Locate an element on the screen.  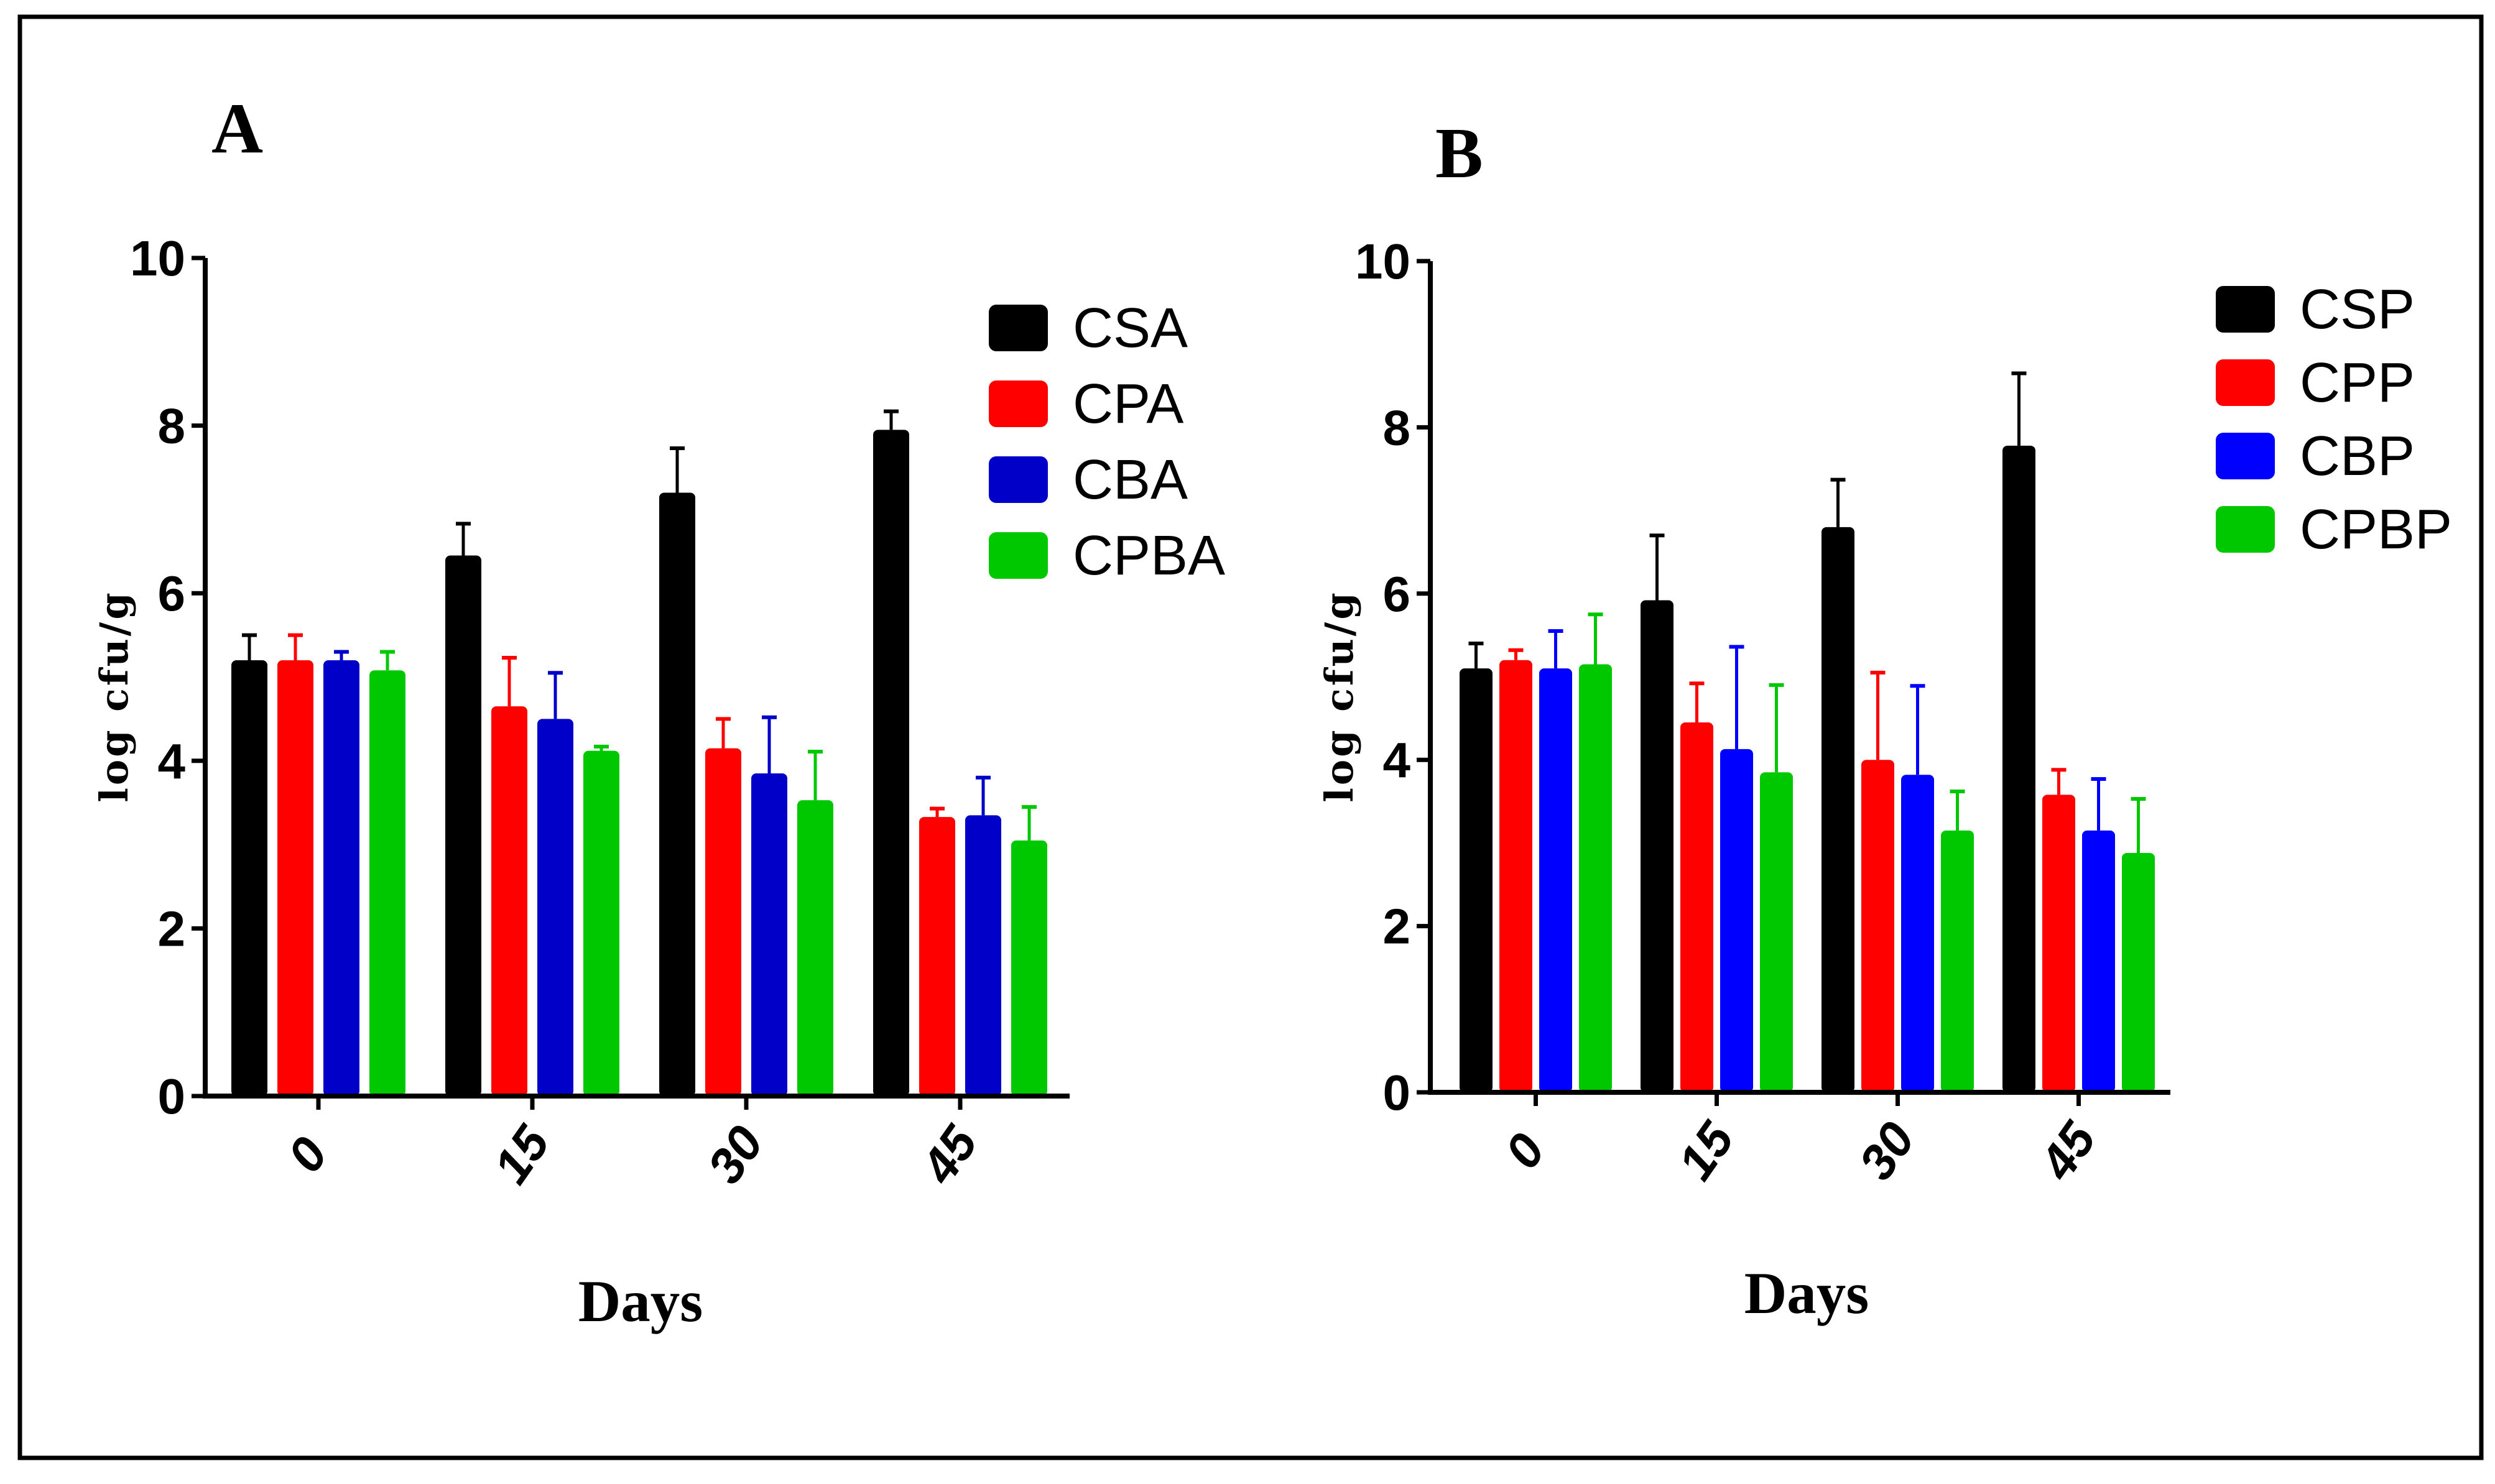
panel-letter-b: B is located at coordinates (1459, 153).